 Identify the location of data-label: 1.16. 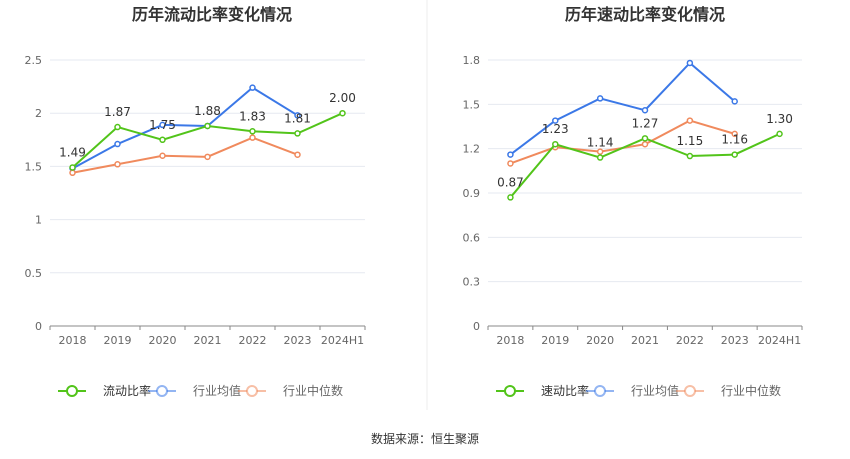
(734, 140).